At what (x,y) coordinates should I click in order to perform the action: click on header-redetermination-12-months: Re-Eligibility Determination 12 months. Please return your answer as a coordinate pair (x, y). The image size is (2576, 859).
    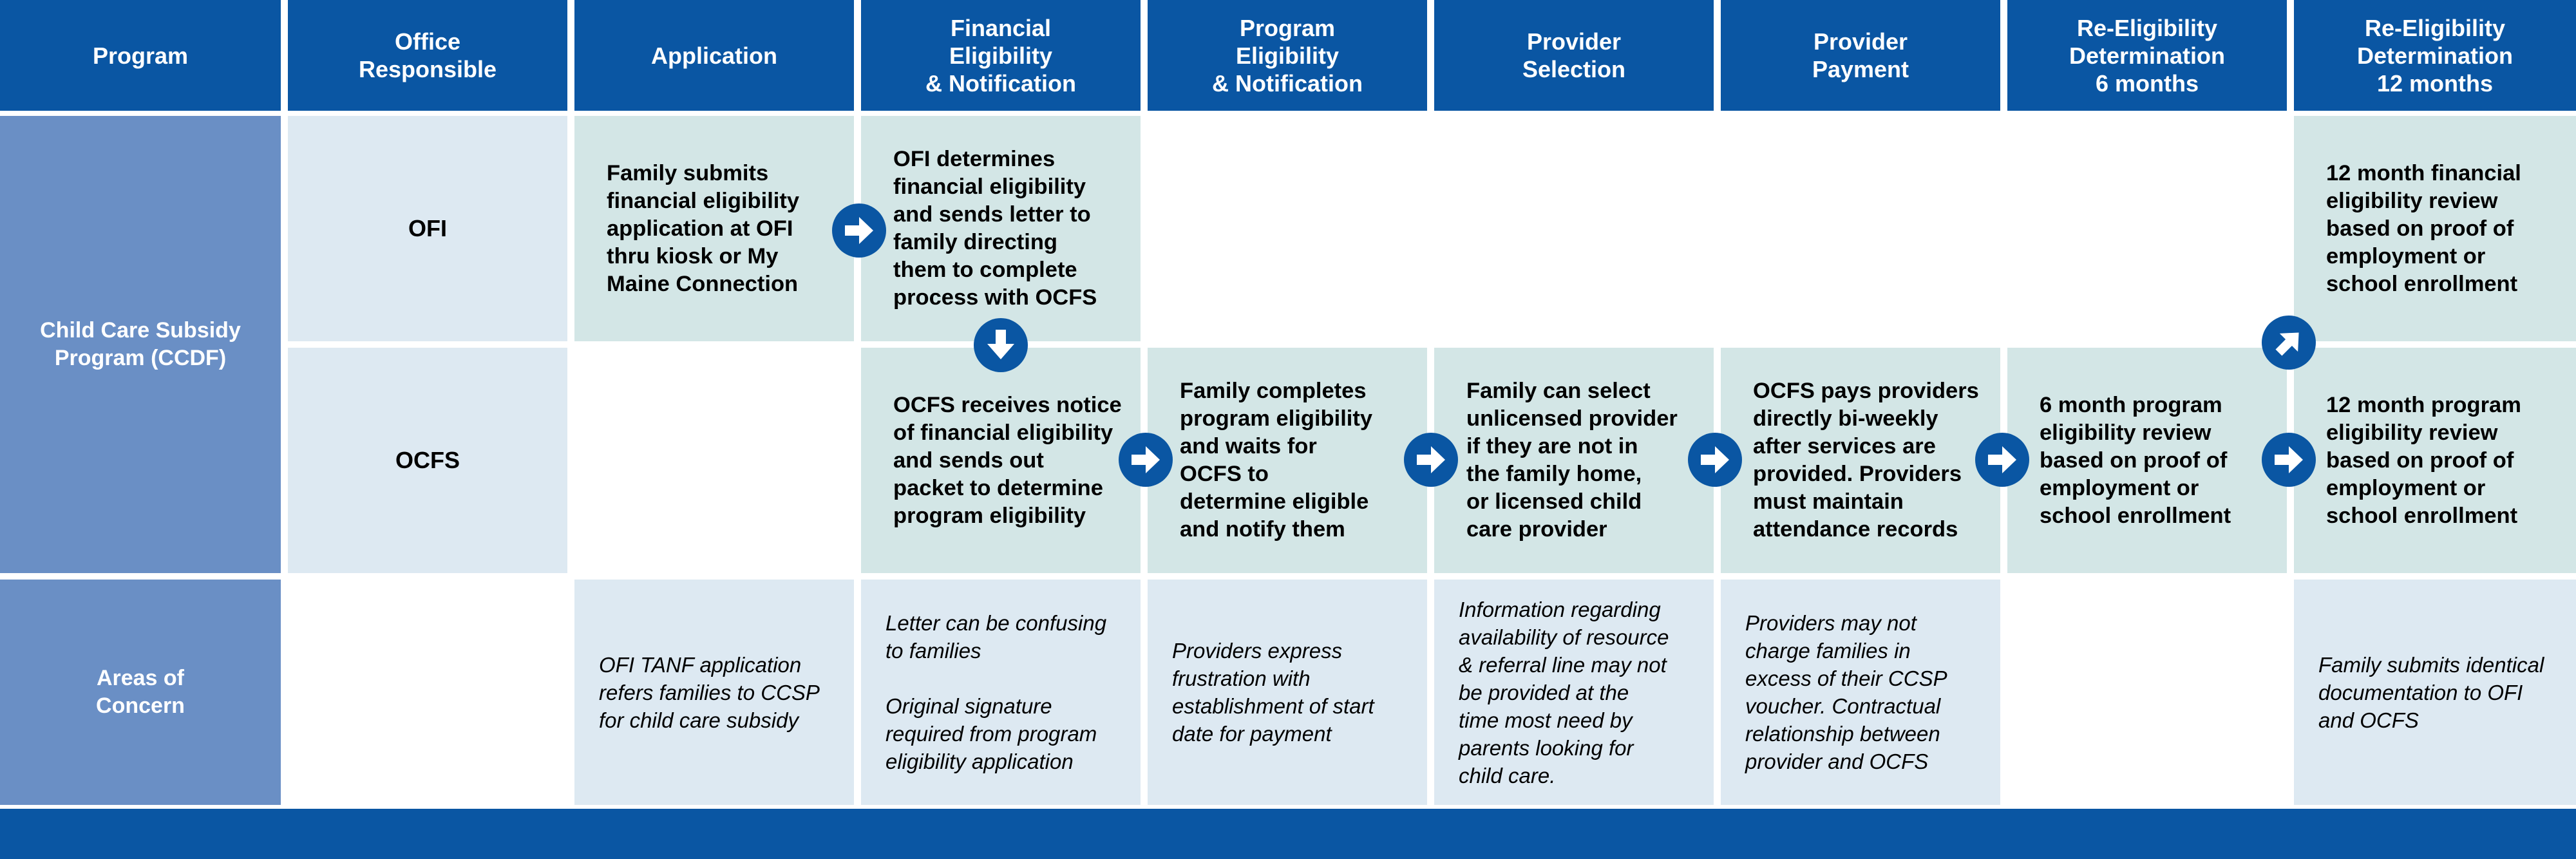
    Looking at the image, I should click on (2435, 55).